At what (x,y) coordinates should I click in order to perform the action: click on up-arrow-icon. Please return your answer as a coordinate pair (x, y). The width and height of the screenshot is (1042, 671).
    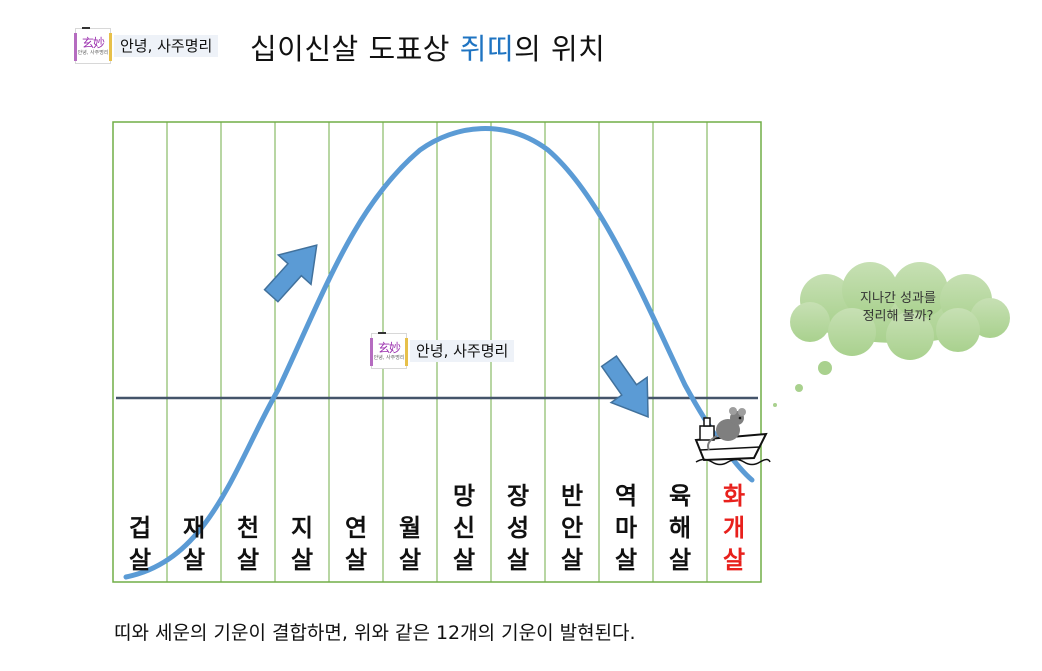
    Looking at the image, I should click on (290, 273).